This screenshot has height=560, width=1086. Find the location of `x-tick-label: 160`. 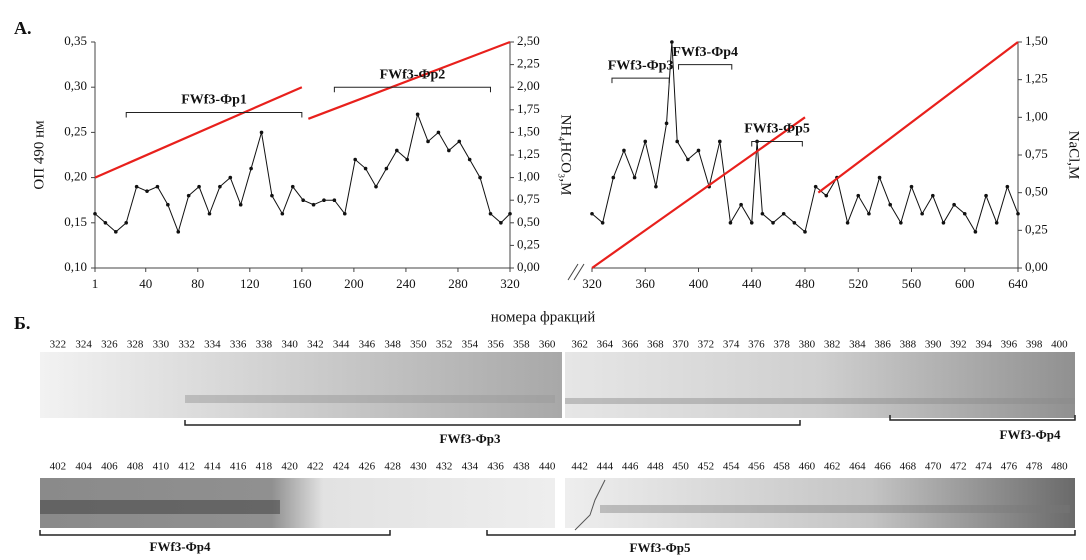

x-tick-label: 160 is located at coordinates (302, 283).